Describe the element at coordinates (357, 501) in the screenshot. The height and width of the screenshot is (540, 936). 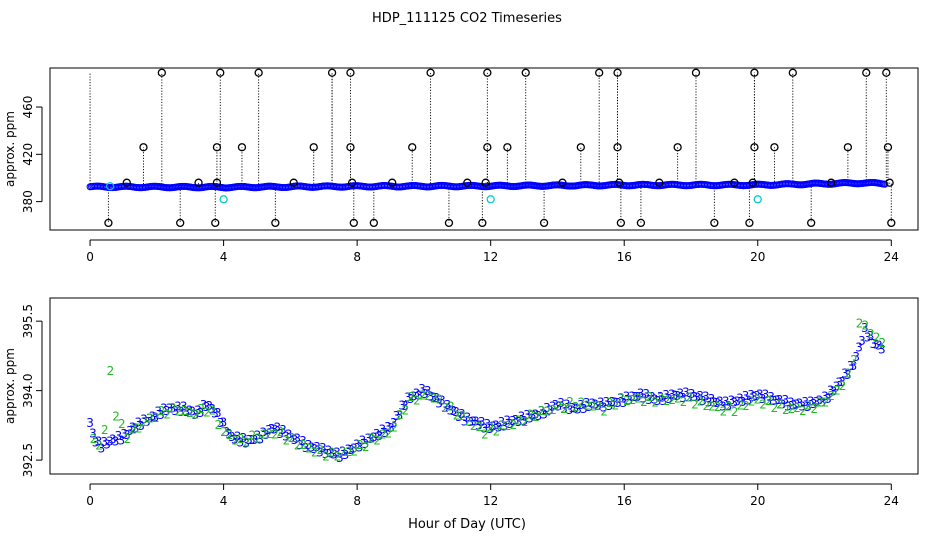
I see `x-tick-label: 8` at that location.